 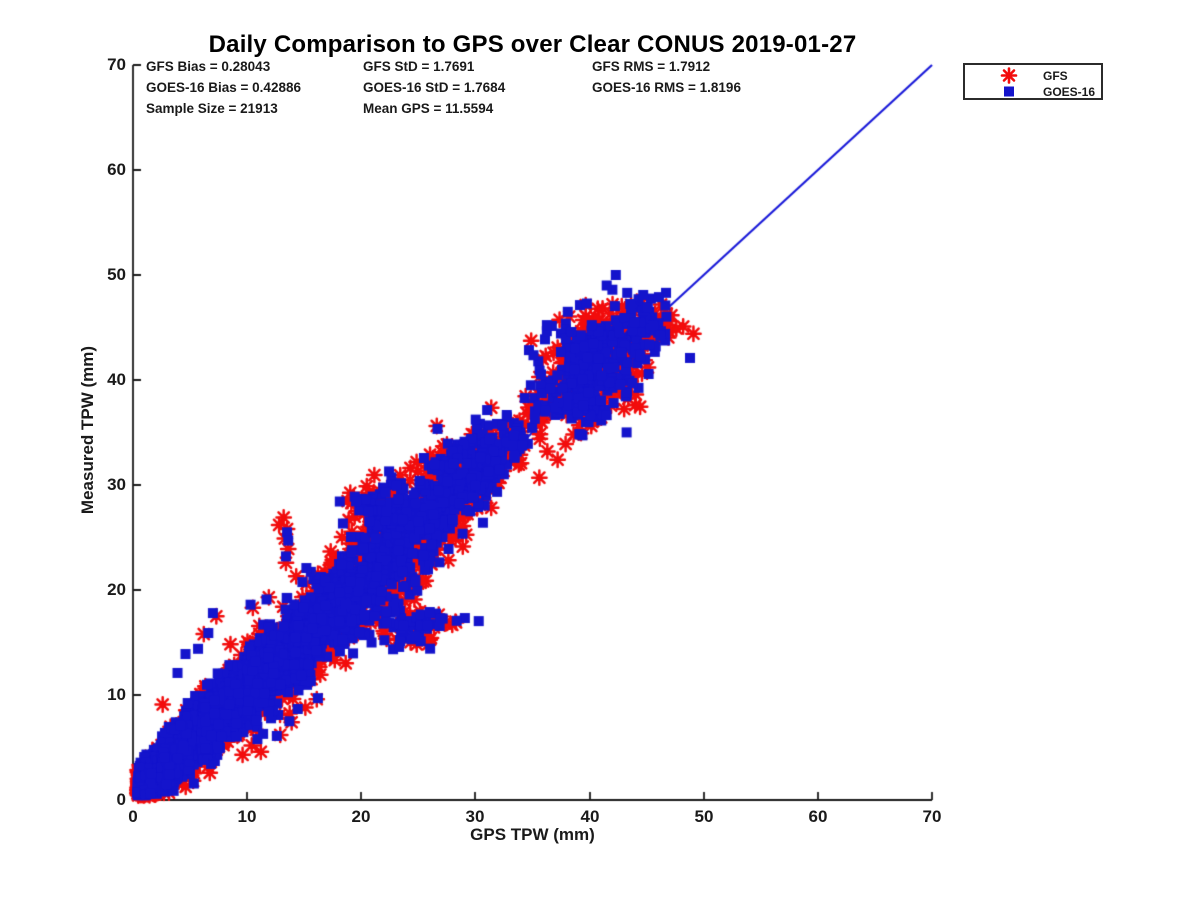 What do you see at coordinates (247, 816) in the screenshot?
I see `x-tick-label: 10` at bounding box center [247, 816].